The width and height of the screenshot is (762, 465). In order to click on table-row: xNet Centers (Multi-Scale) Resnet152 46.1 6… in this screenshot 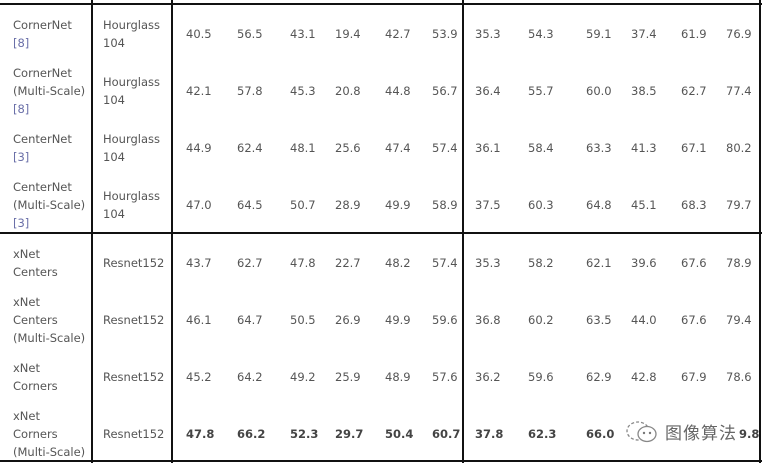, I will do `click(381, 319)`.